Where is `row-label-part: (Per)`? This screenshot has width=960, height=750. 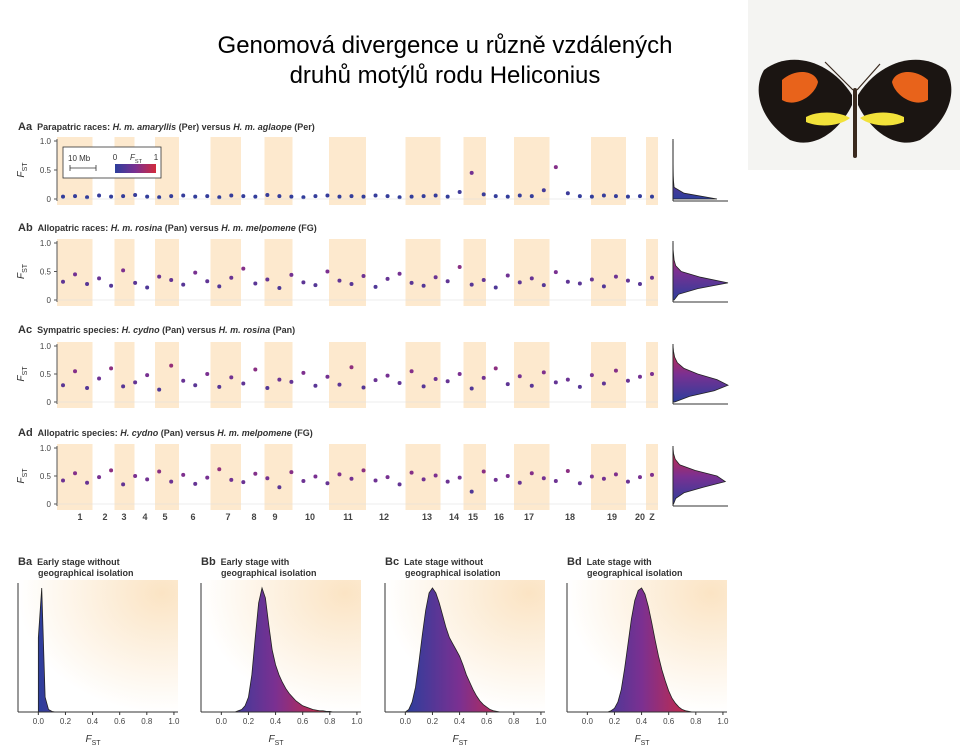
row-label-part: (Per) is located at coordinates (303, 127).